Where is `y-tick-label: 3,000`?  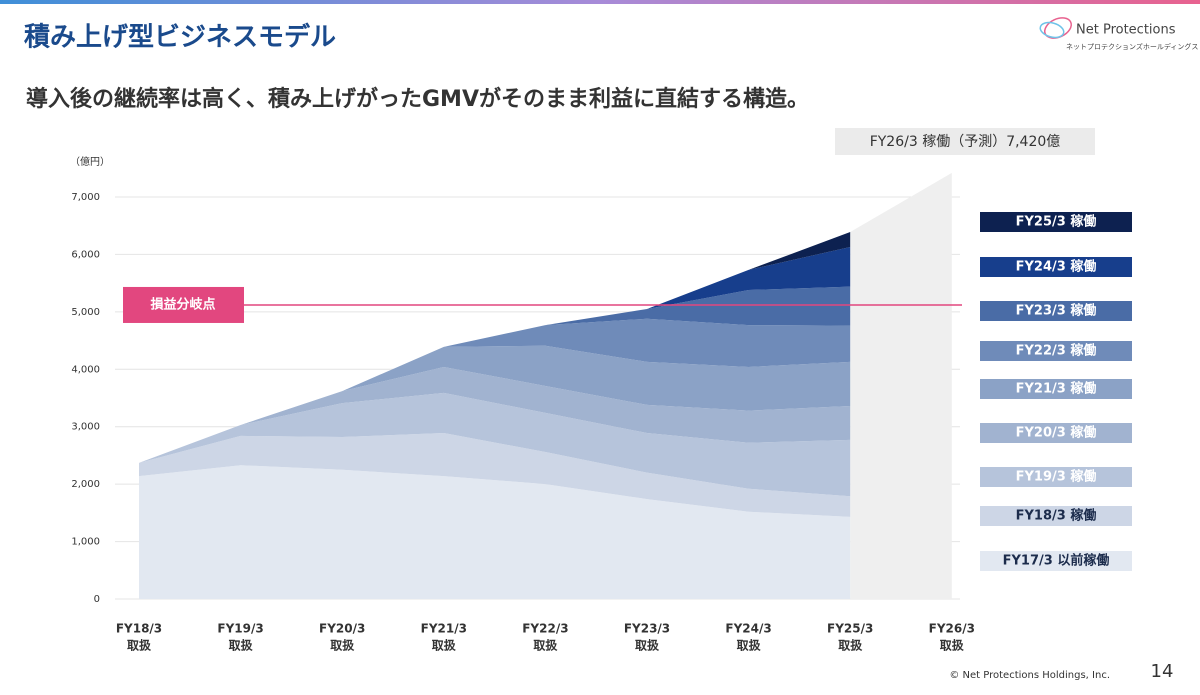
y-tick-label: 3,000 is located at coordinates (85, 427).